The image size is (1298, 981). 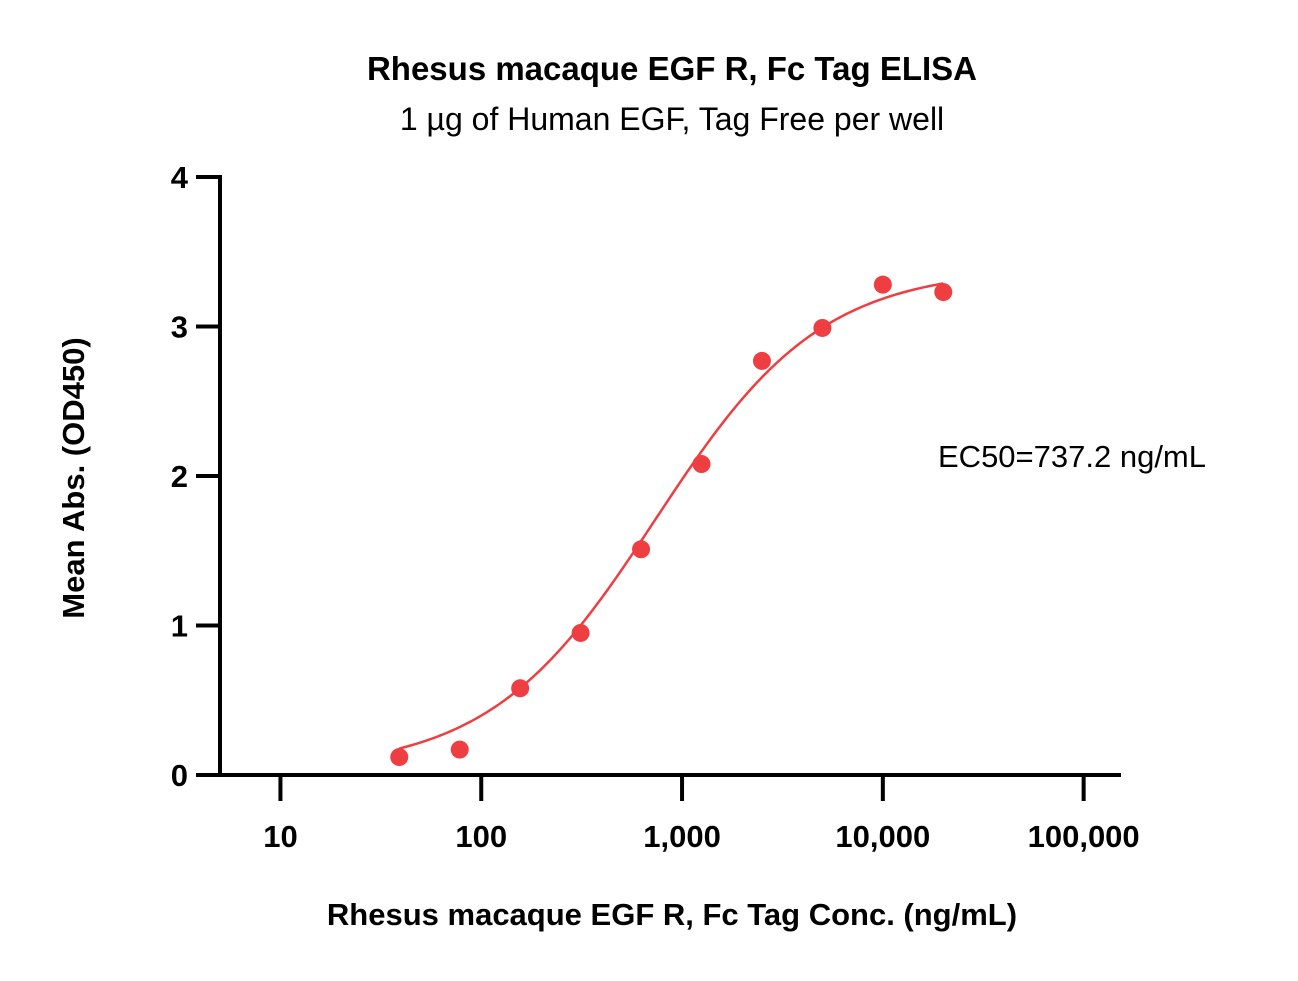 What do you see at coordinates (179, 476) in the screenshot?
I see `y-tick-label: 2` at bounding box center [179, 476].